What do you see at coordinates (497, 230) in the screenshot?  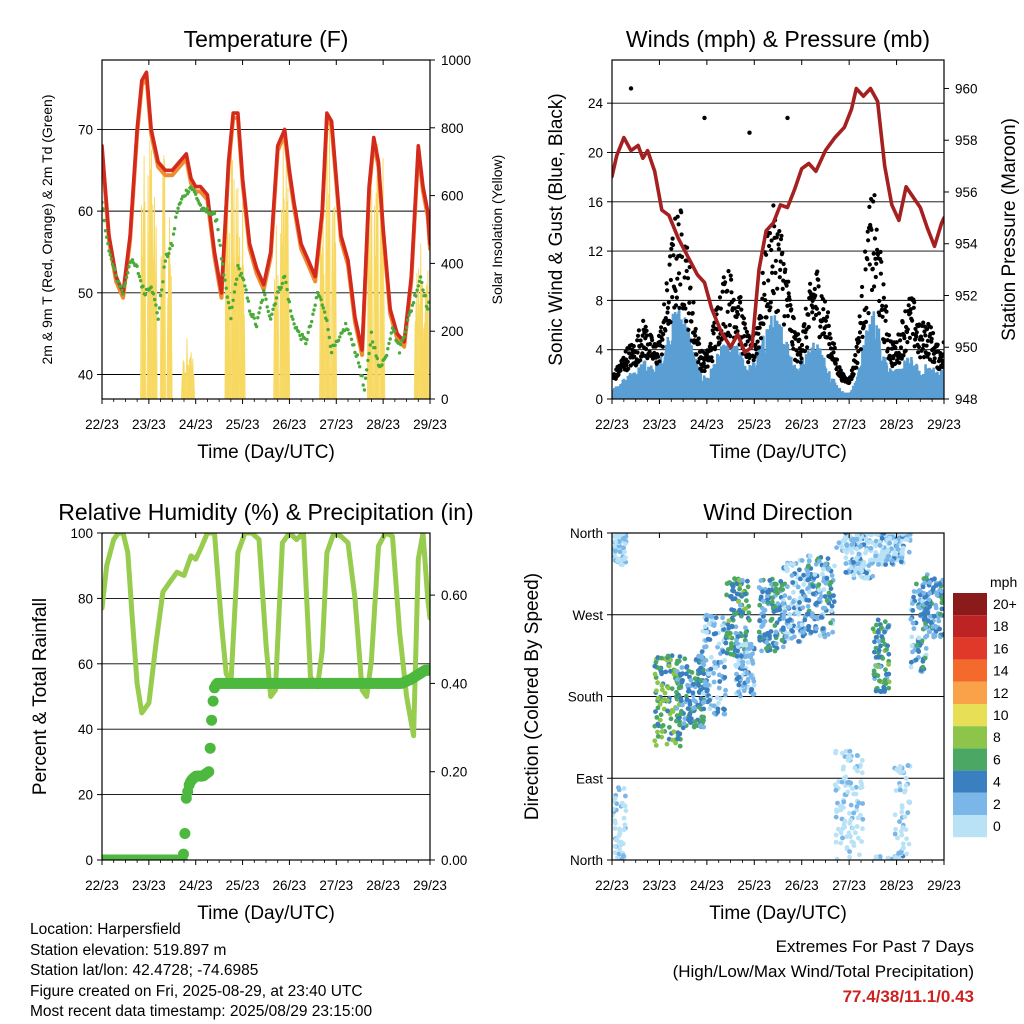 I see `y2-axis-label: Solar Insolation (Yellow)` at bounding box center [497, 230].